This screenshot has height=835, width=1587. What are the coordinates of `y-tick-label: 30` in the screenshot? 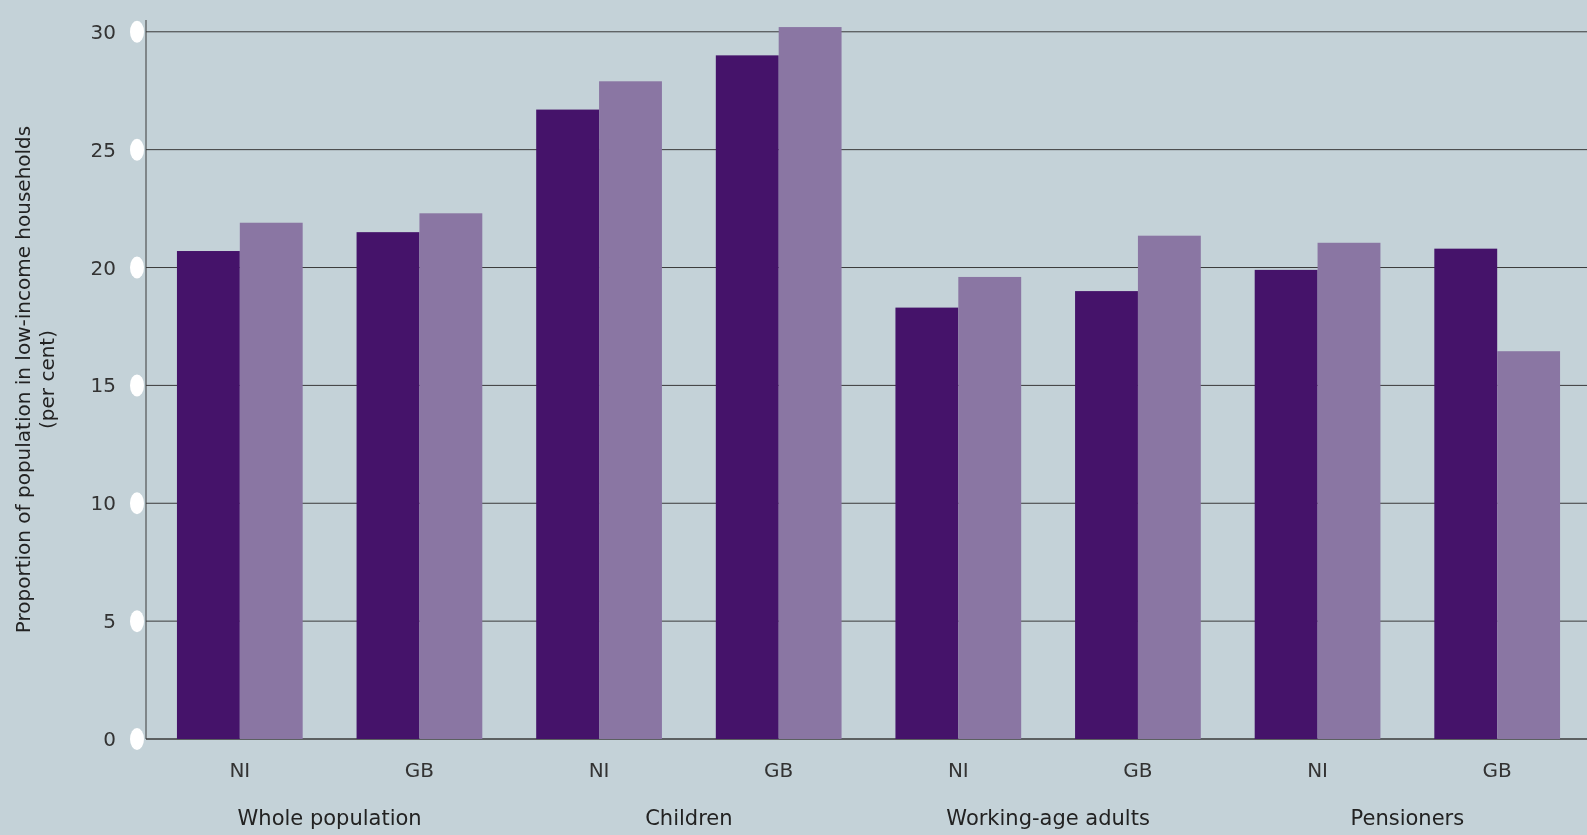 It's located at (103, 31).